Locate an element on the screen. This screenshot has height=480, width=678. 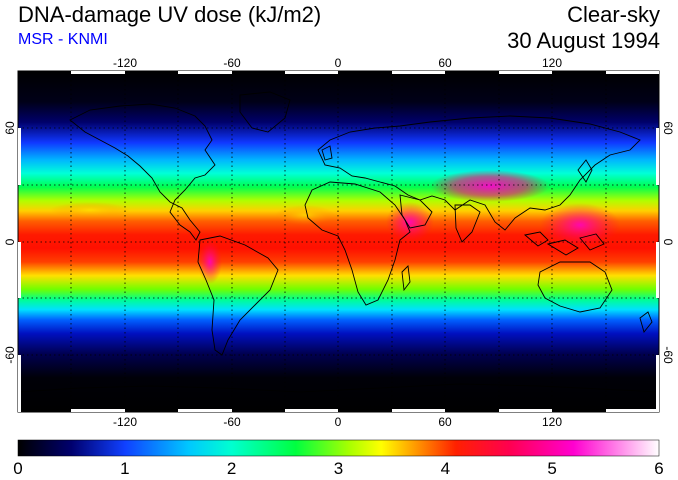
lon-tick-bottom-3: 0 is located at coordinates (338, 422).